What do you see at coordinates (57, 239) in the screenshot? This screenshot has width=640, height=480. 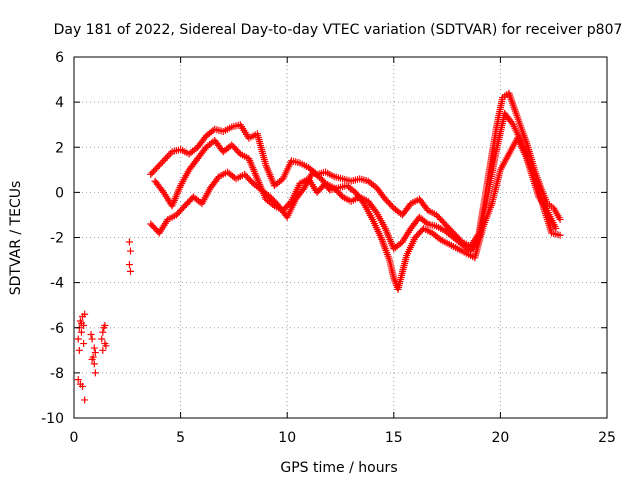 I see `y-tick-label: -2` at bounding box center [57, 239].